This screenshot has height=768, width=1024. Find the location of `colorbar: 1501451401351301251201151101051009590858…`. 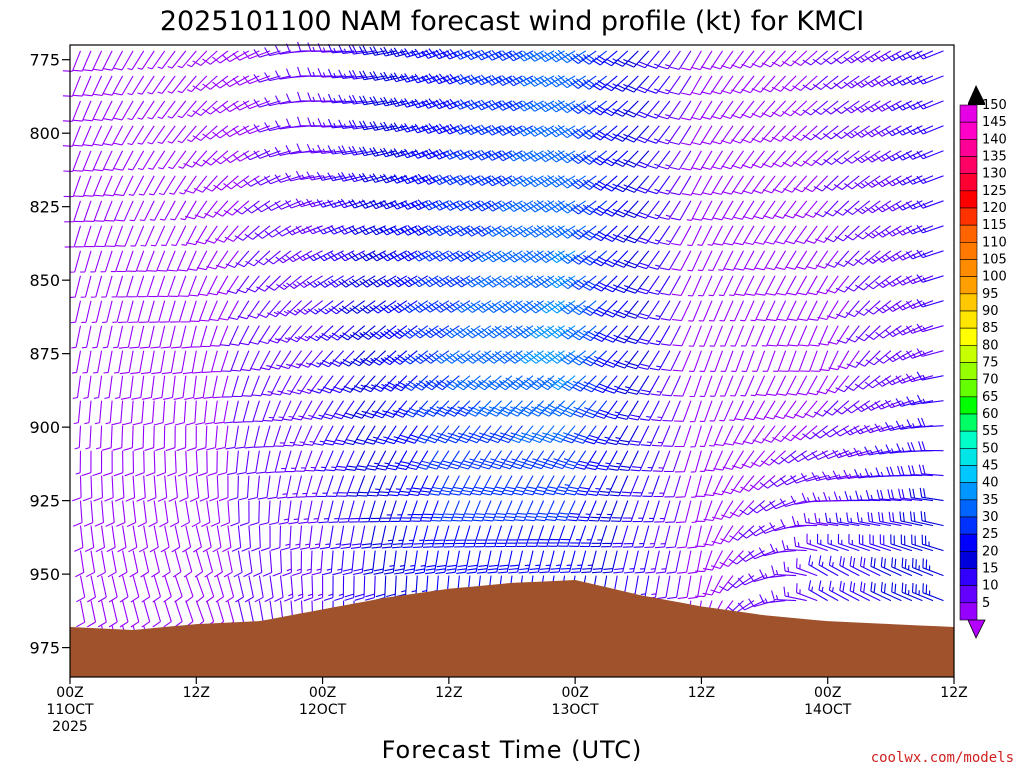

colorbar: 1501451401351301251201151101051009590858… is located at coordinates (983, 362).